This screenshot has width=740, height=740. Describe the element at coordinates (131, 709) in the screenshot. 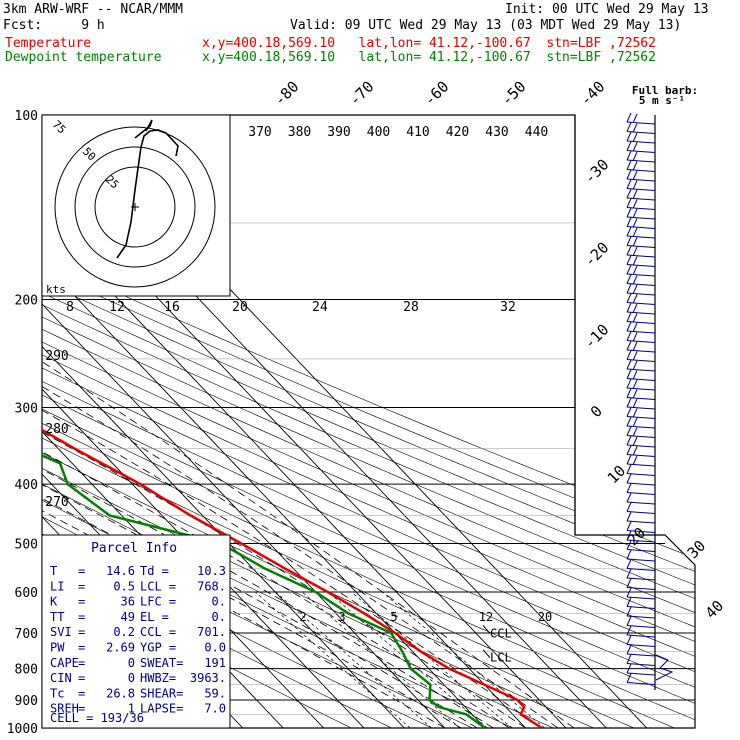

I see `parcel-value: 1` at that location.